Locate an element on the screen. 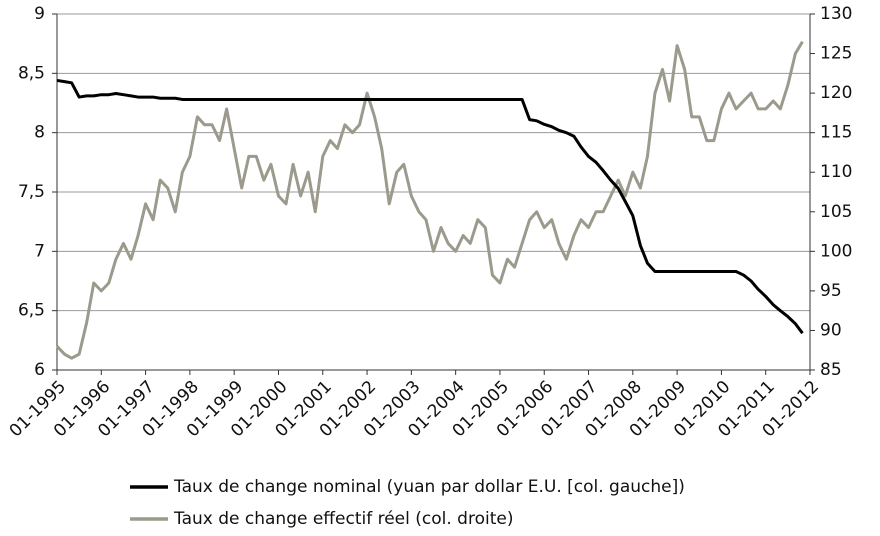 This screenshot has width=880, height=536. y2-tick-label: 130 is located at coordinates (836, 14).